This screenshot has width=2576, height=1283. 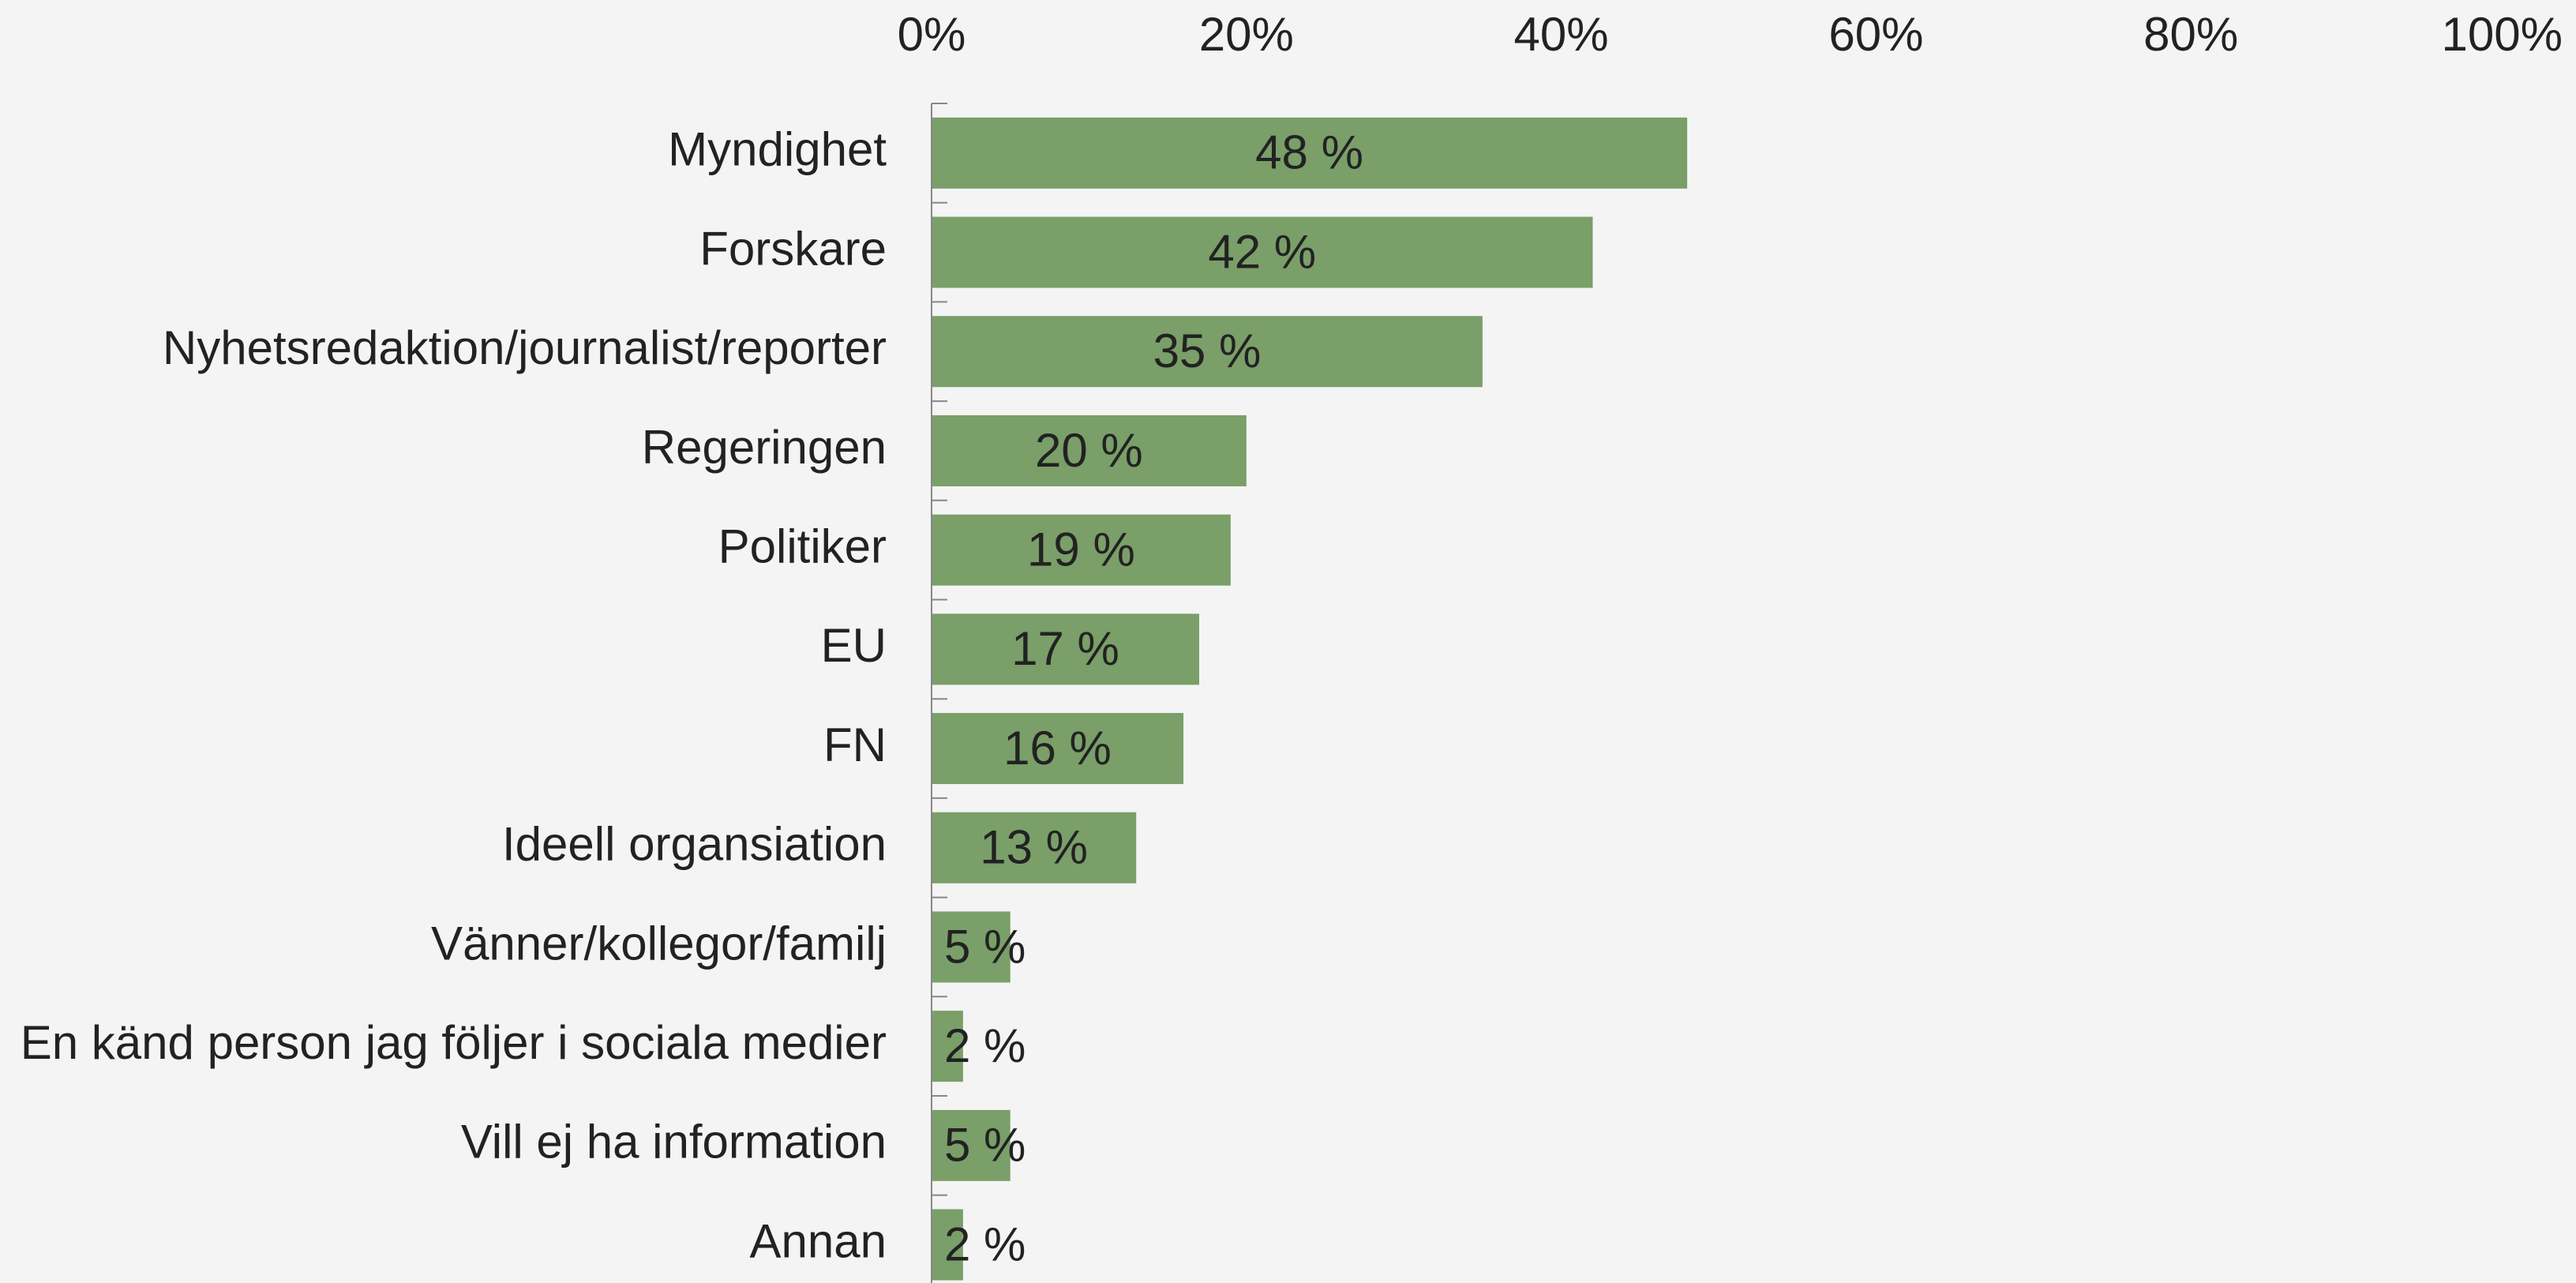 What do you see at coordinates (793, 248) in the screenshot?
I see `y-tick-label: Forskare` at bounding box center [793, 248].